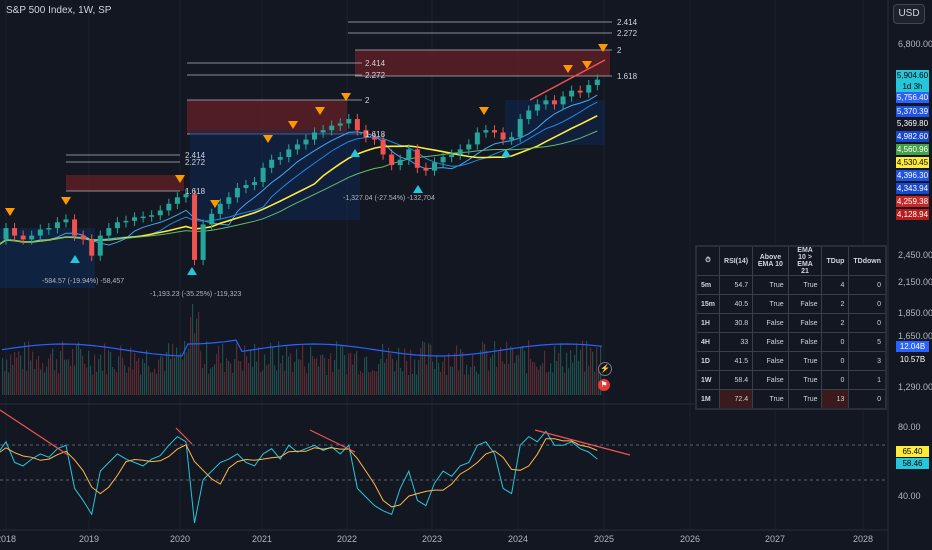 The height and width of the screenshot is (550, 932). Describe the element at coordinates (770, 260) in the screenshot. I see `table-header-above: Above EMA 10` at that location.